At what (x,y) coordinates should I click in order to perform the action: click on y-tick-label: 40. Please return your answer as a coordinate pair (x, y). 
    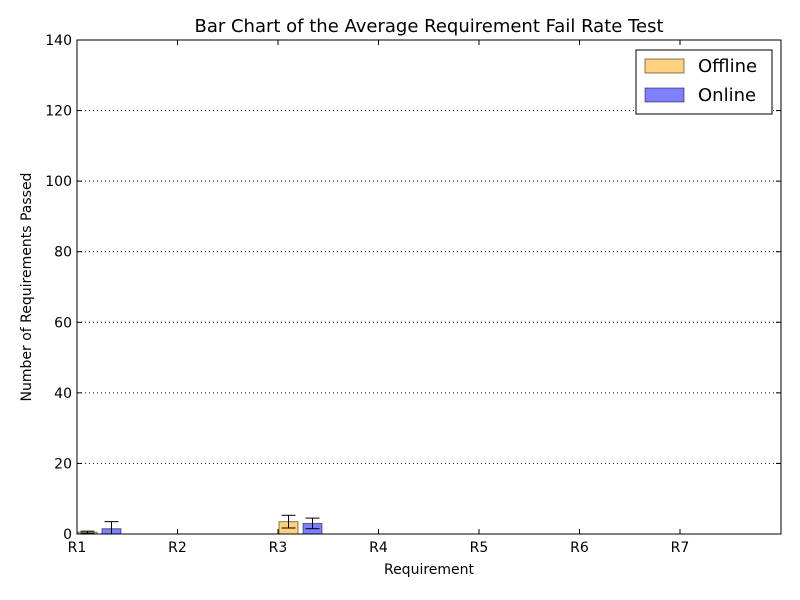
    Looking at the image, I should click on (63, 394).